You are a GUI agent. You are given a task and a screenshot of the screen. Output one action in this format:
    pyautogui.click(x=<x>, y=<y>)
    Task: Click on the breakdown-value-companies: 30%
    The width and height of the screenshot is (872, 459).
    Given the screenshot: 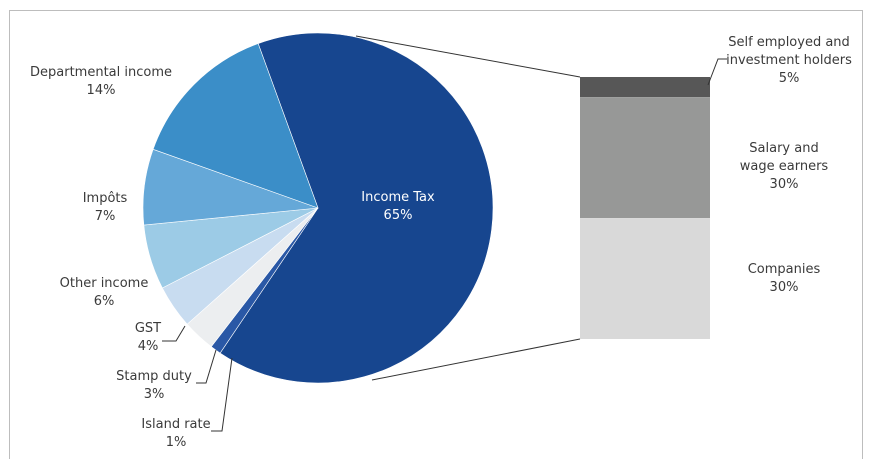 What is the action you would take?
    pyautogui.click(x=784, y=287)
    